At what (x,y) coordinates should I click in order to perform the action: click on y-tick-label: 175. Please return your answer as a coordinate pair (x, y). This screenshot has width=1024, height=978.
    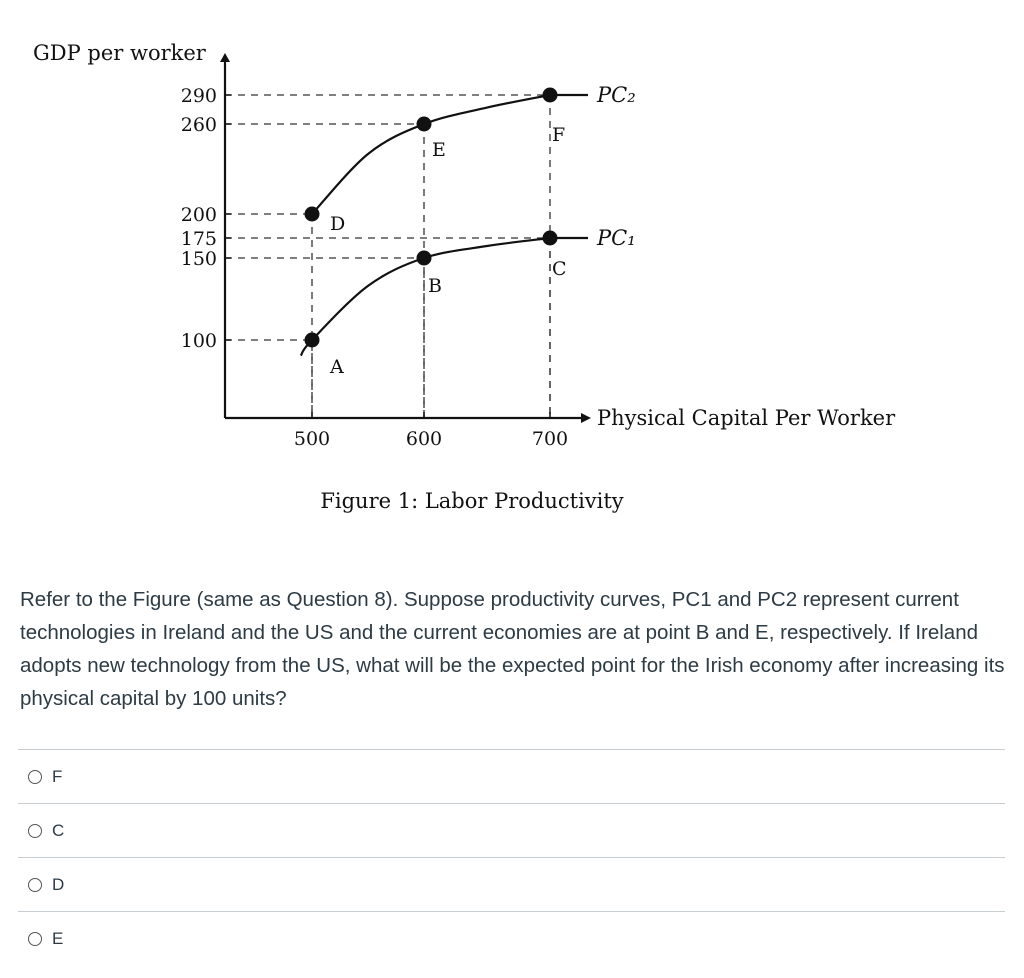
    Looking at the image, I should click on (199, 239).